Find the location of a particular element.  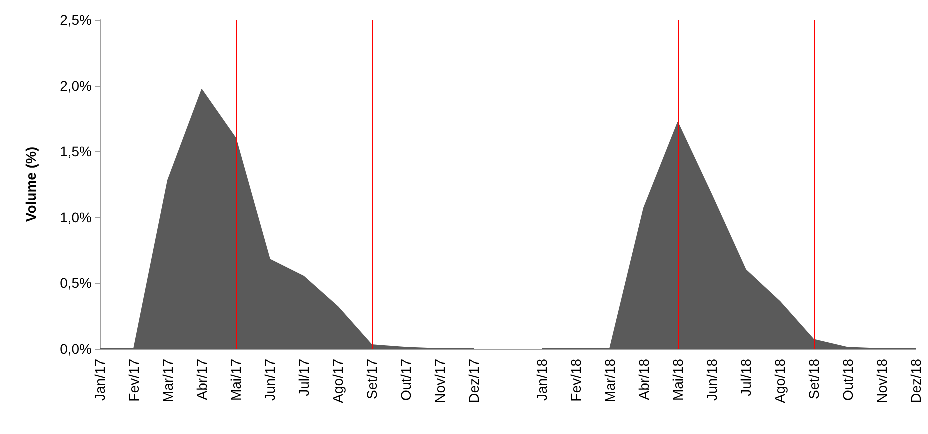

y-tick-label: 0,0% is located at coordinates (76, 349).